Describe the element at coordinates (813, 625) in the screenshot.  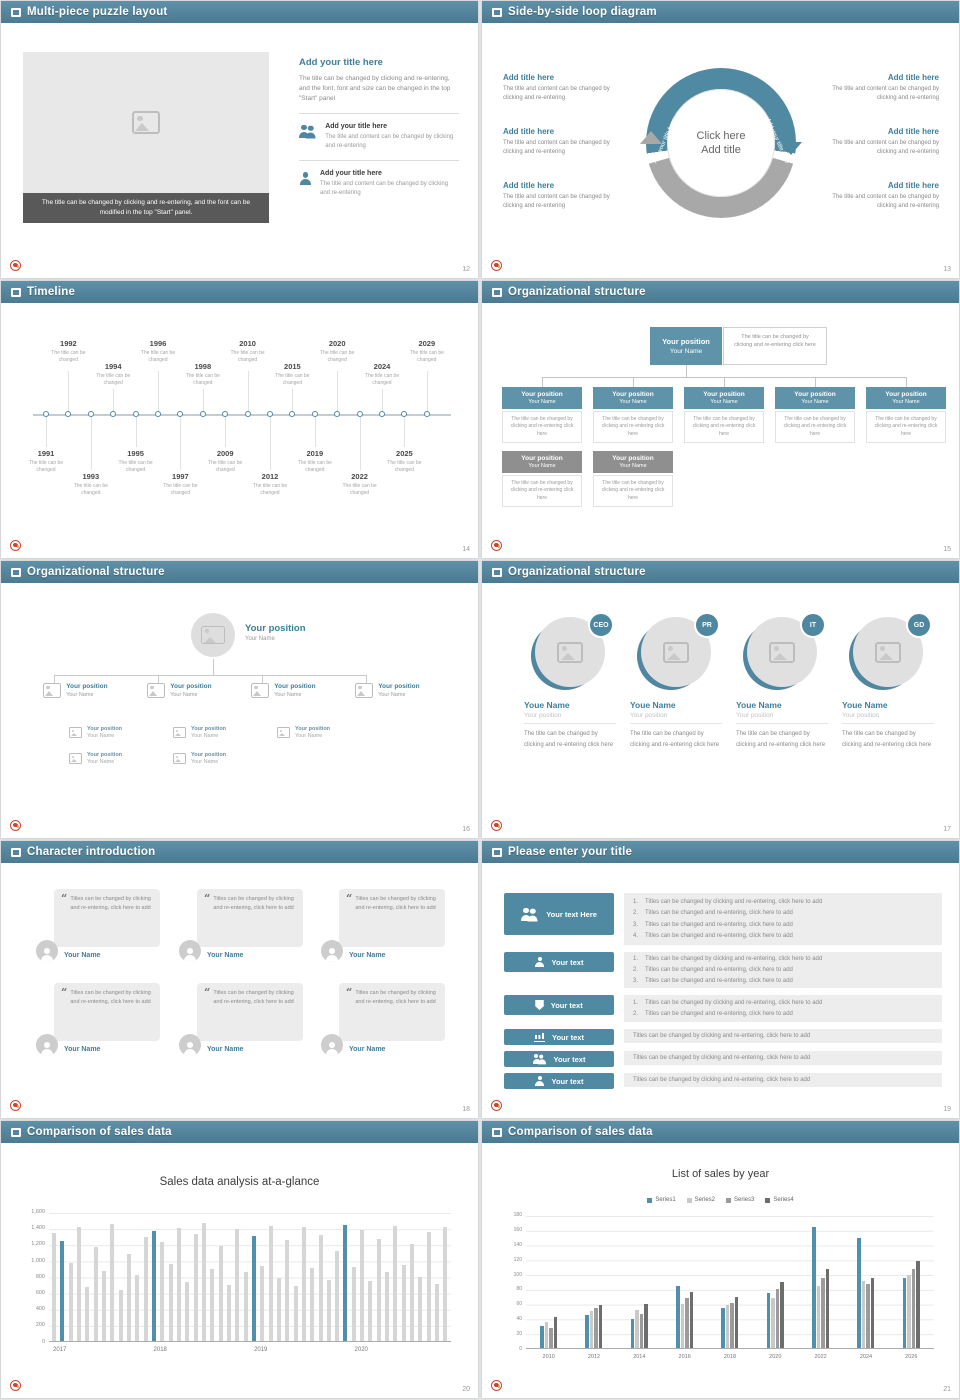
I see `member-badge: IT` at that location.